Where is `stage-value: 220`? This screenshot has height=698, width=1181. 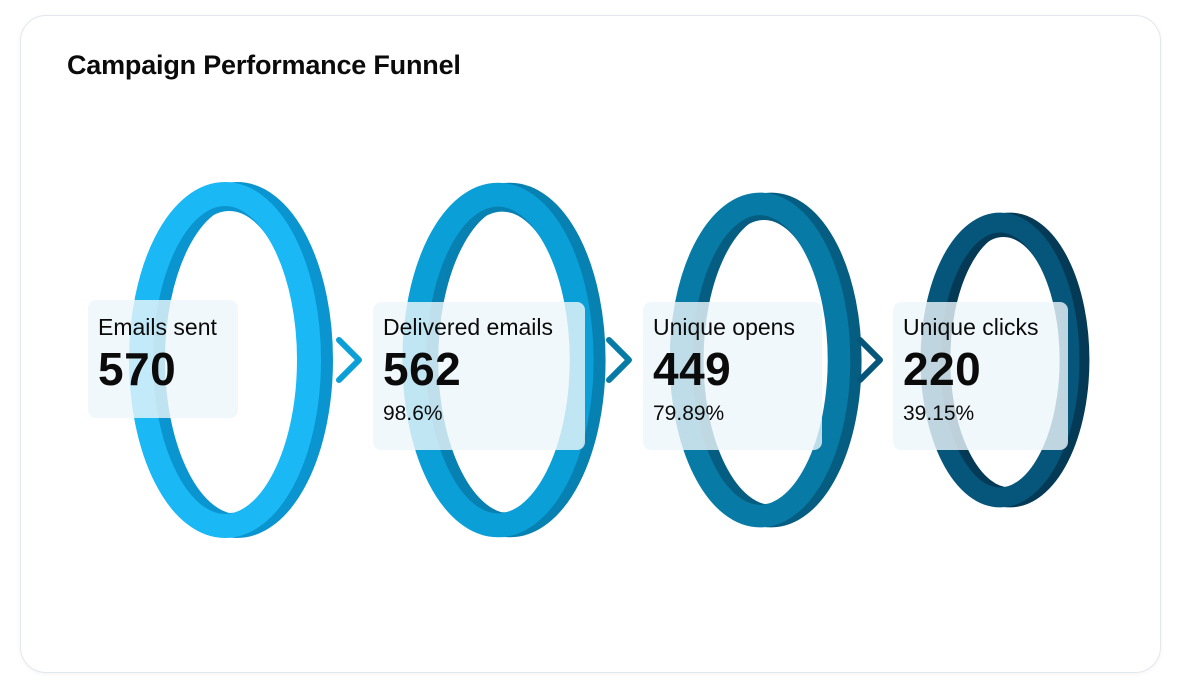 stage-value: 220 is located at coordinates (942, 369).